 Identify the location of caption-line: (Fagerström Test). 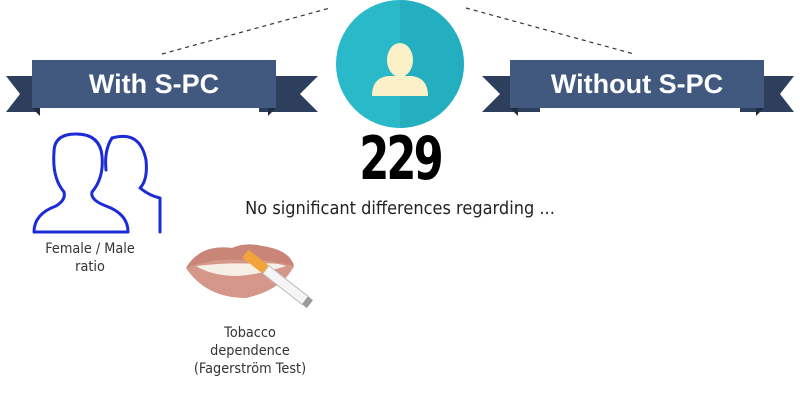
(250, 369).